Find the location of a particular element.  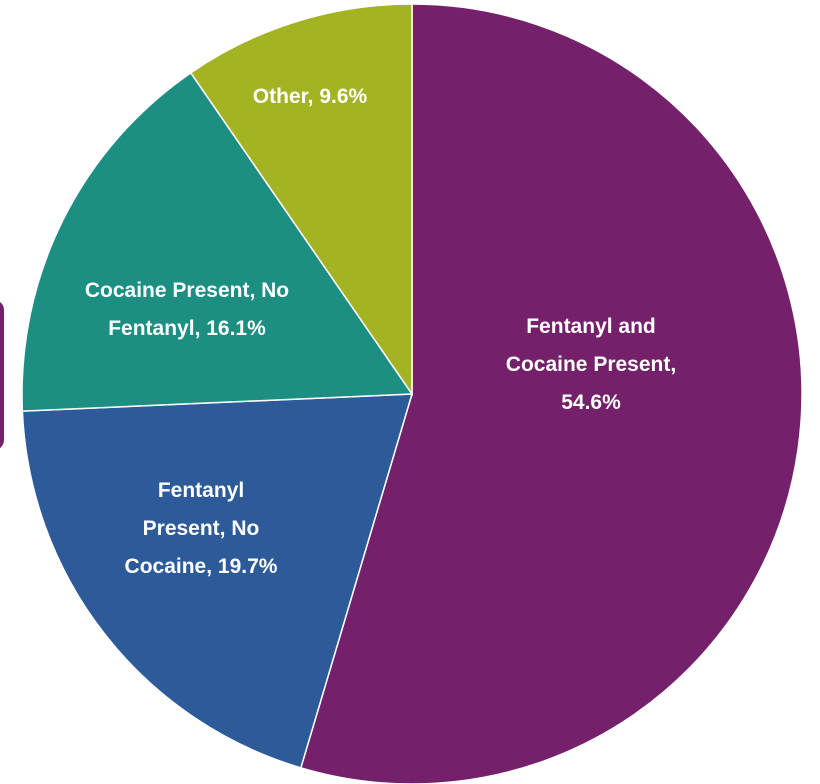

slice-label-line: Cocaine Present, is located at coordinates (591, 364).